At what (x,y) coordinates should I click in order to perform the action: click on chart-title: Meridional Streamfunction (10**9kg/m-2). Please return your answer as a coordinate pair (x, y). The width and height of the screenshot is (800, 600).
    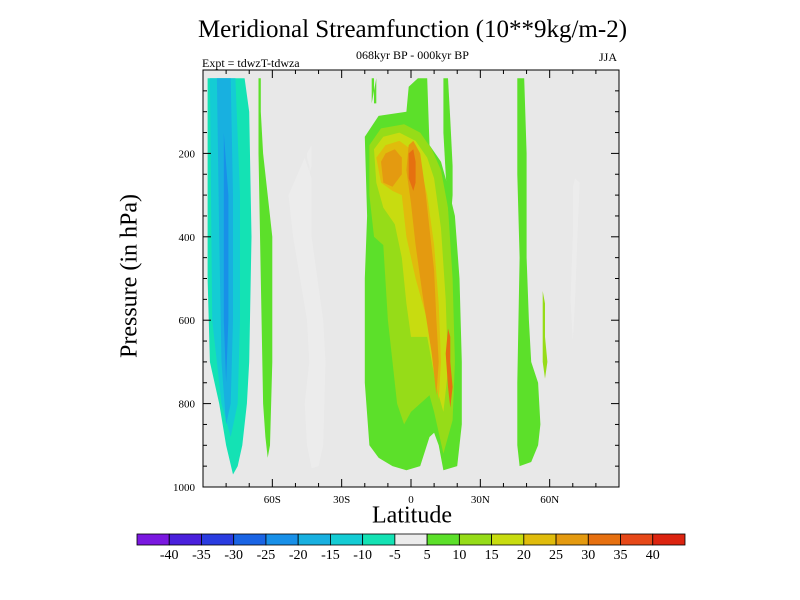
    Looking at the image, I should click on (412, 29).